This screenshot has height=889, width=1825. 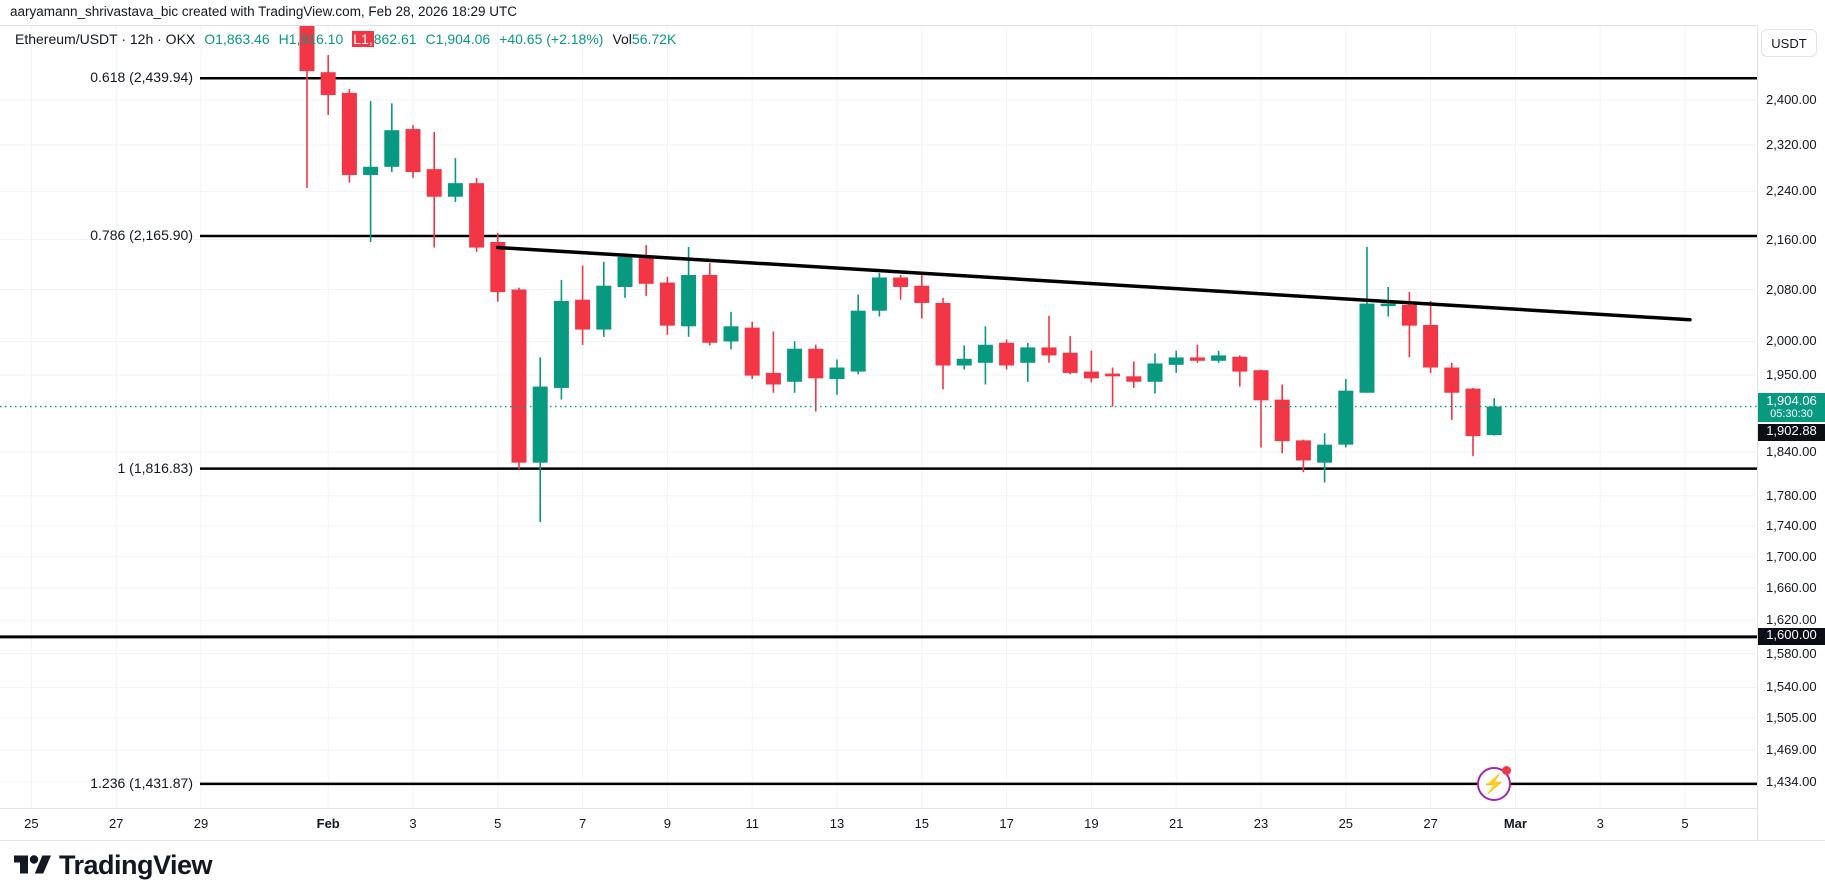 I want to click on time-axis-label: 23, so click(x=1261, y=823).